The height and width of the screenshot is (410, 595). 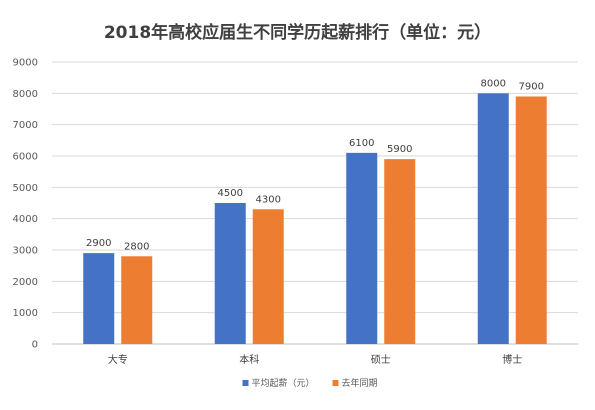 What do you see at coordinates (25, 282) in the screenshot?
I see `y-tick-label: 2000` at bounding box center [25, 282].